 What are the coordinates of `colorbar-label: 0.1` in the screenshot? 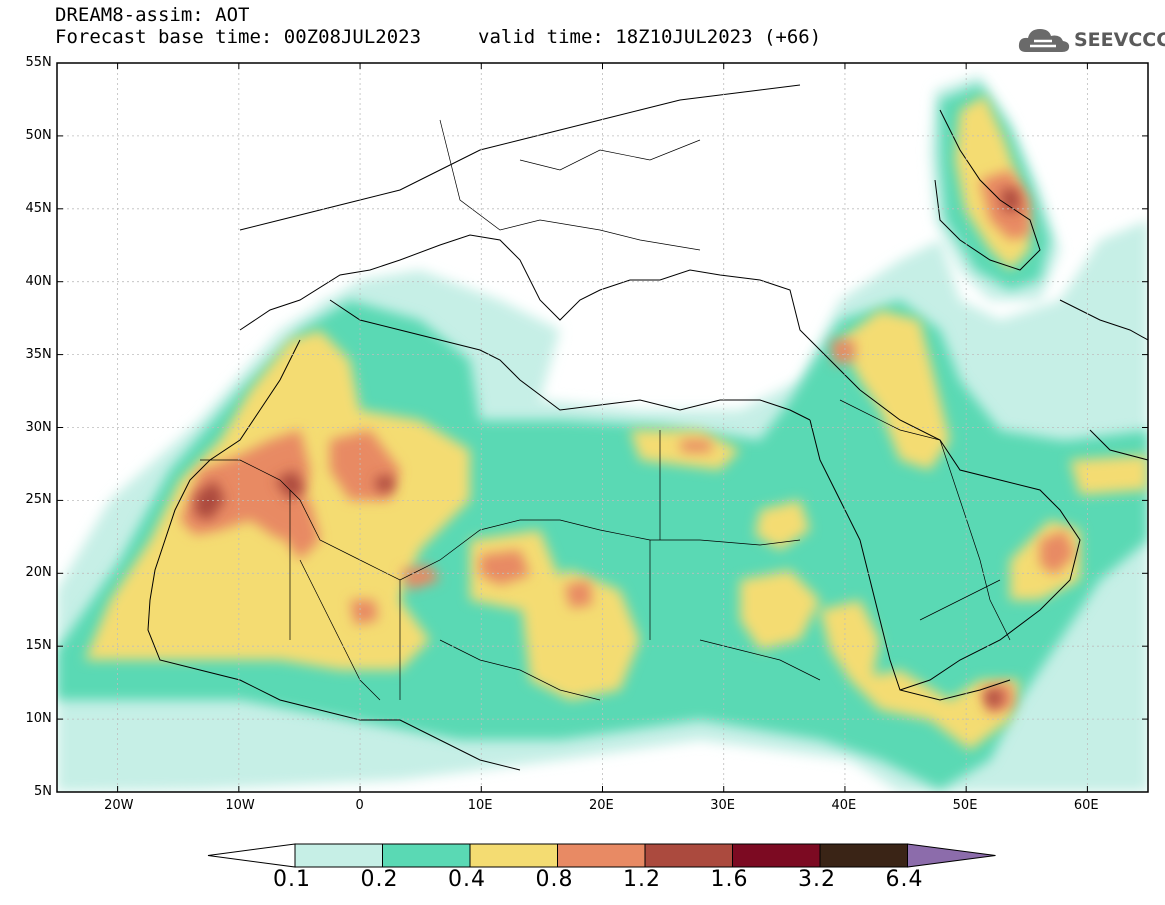 It's located at (292, 879).